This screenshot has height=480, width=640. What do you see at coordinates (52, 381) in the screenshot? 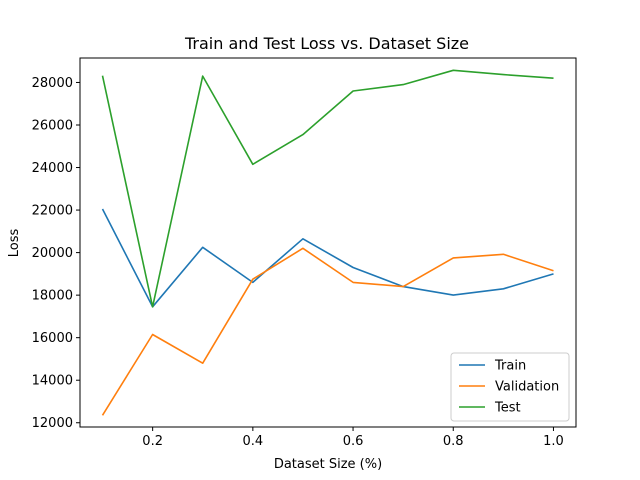
I see `y-tick-label: 14000` at bounding box center [52, 381].